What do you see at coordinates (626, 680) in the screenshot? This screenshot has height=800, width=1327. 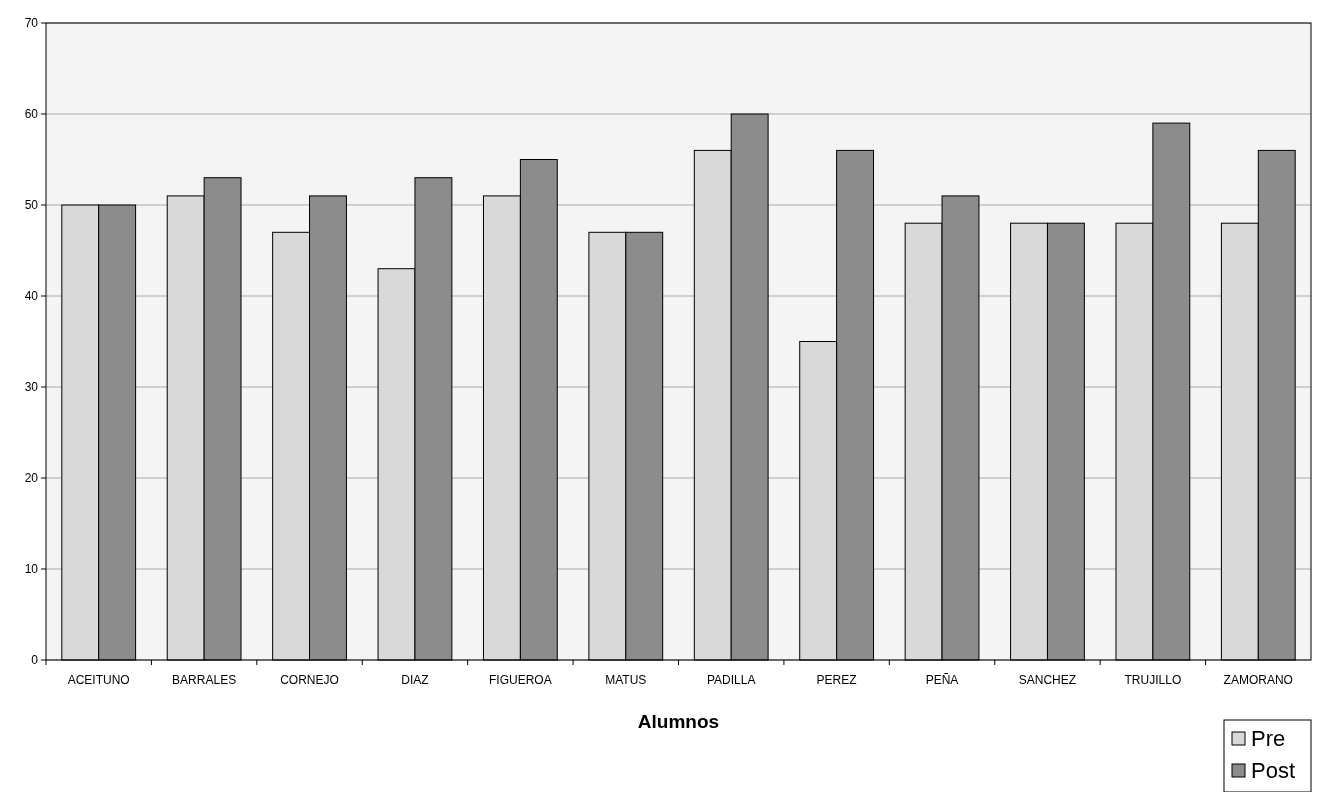 I see `x-tick-label: MATUS` at bounding box center [626, 680].